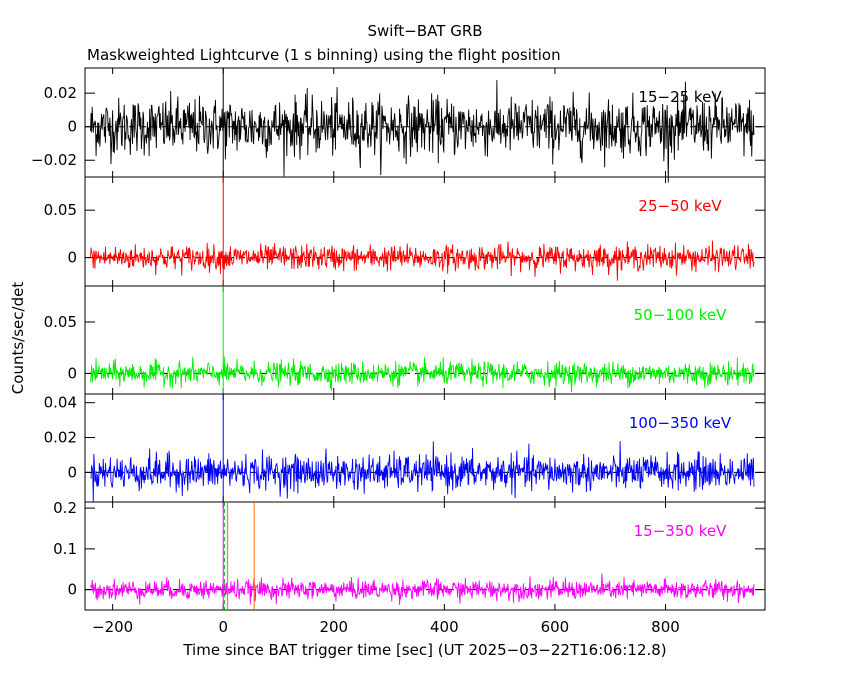 The image size is (850, 680). What do you see at coordinates (333, 627) in the screenshot?
I see `x-tick-label: 200` at bounding box center [333, 627].